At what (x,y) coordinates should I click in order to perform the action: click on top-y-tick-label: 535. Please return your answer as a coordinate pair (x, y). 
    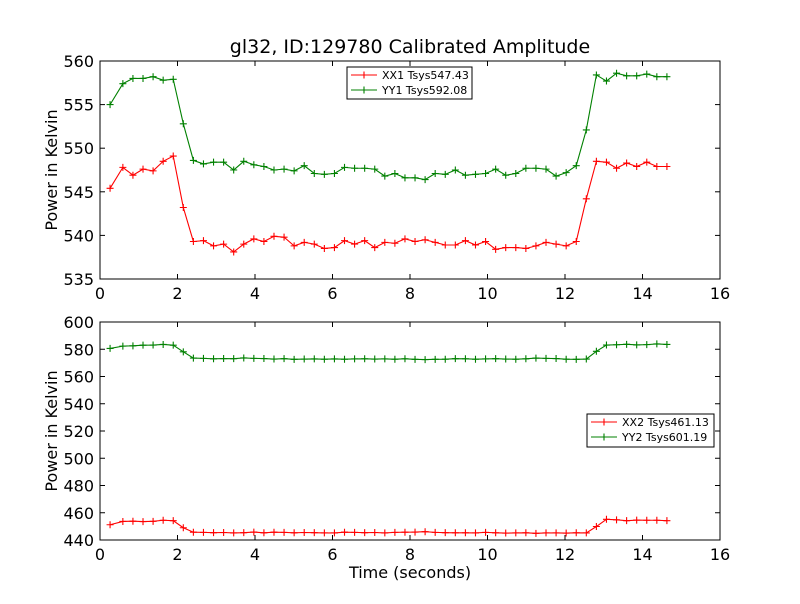
    Looking at the image, I should click on (78, 279).